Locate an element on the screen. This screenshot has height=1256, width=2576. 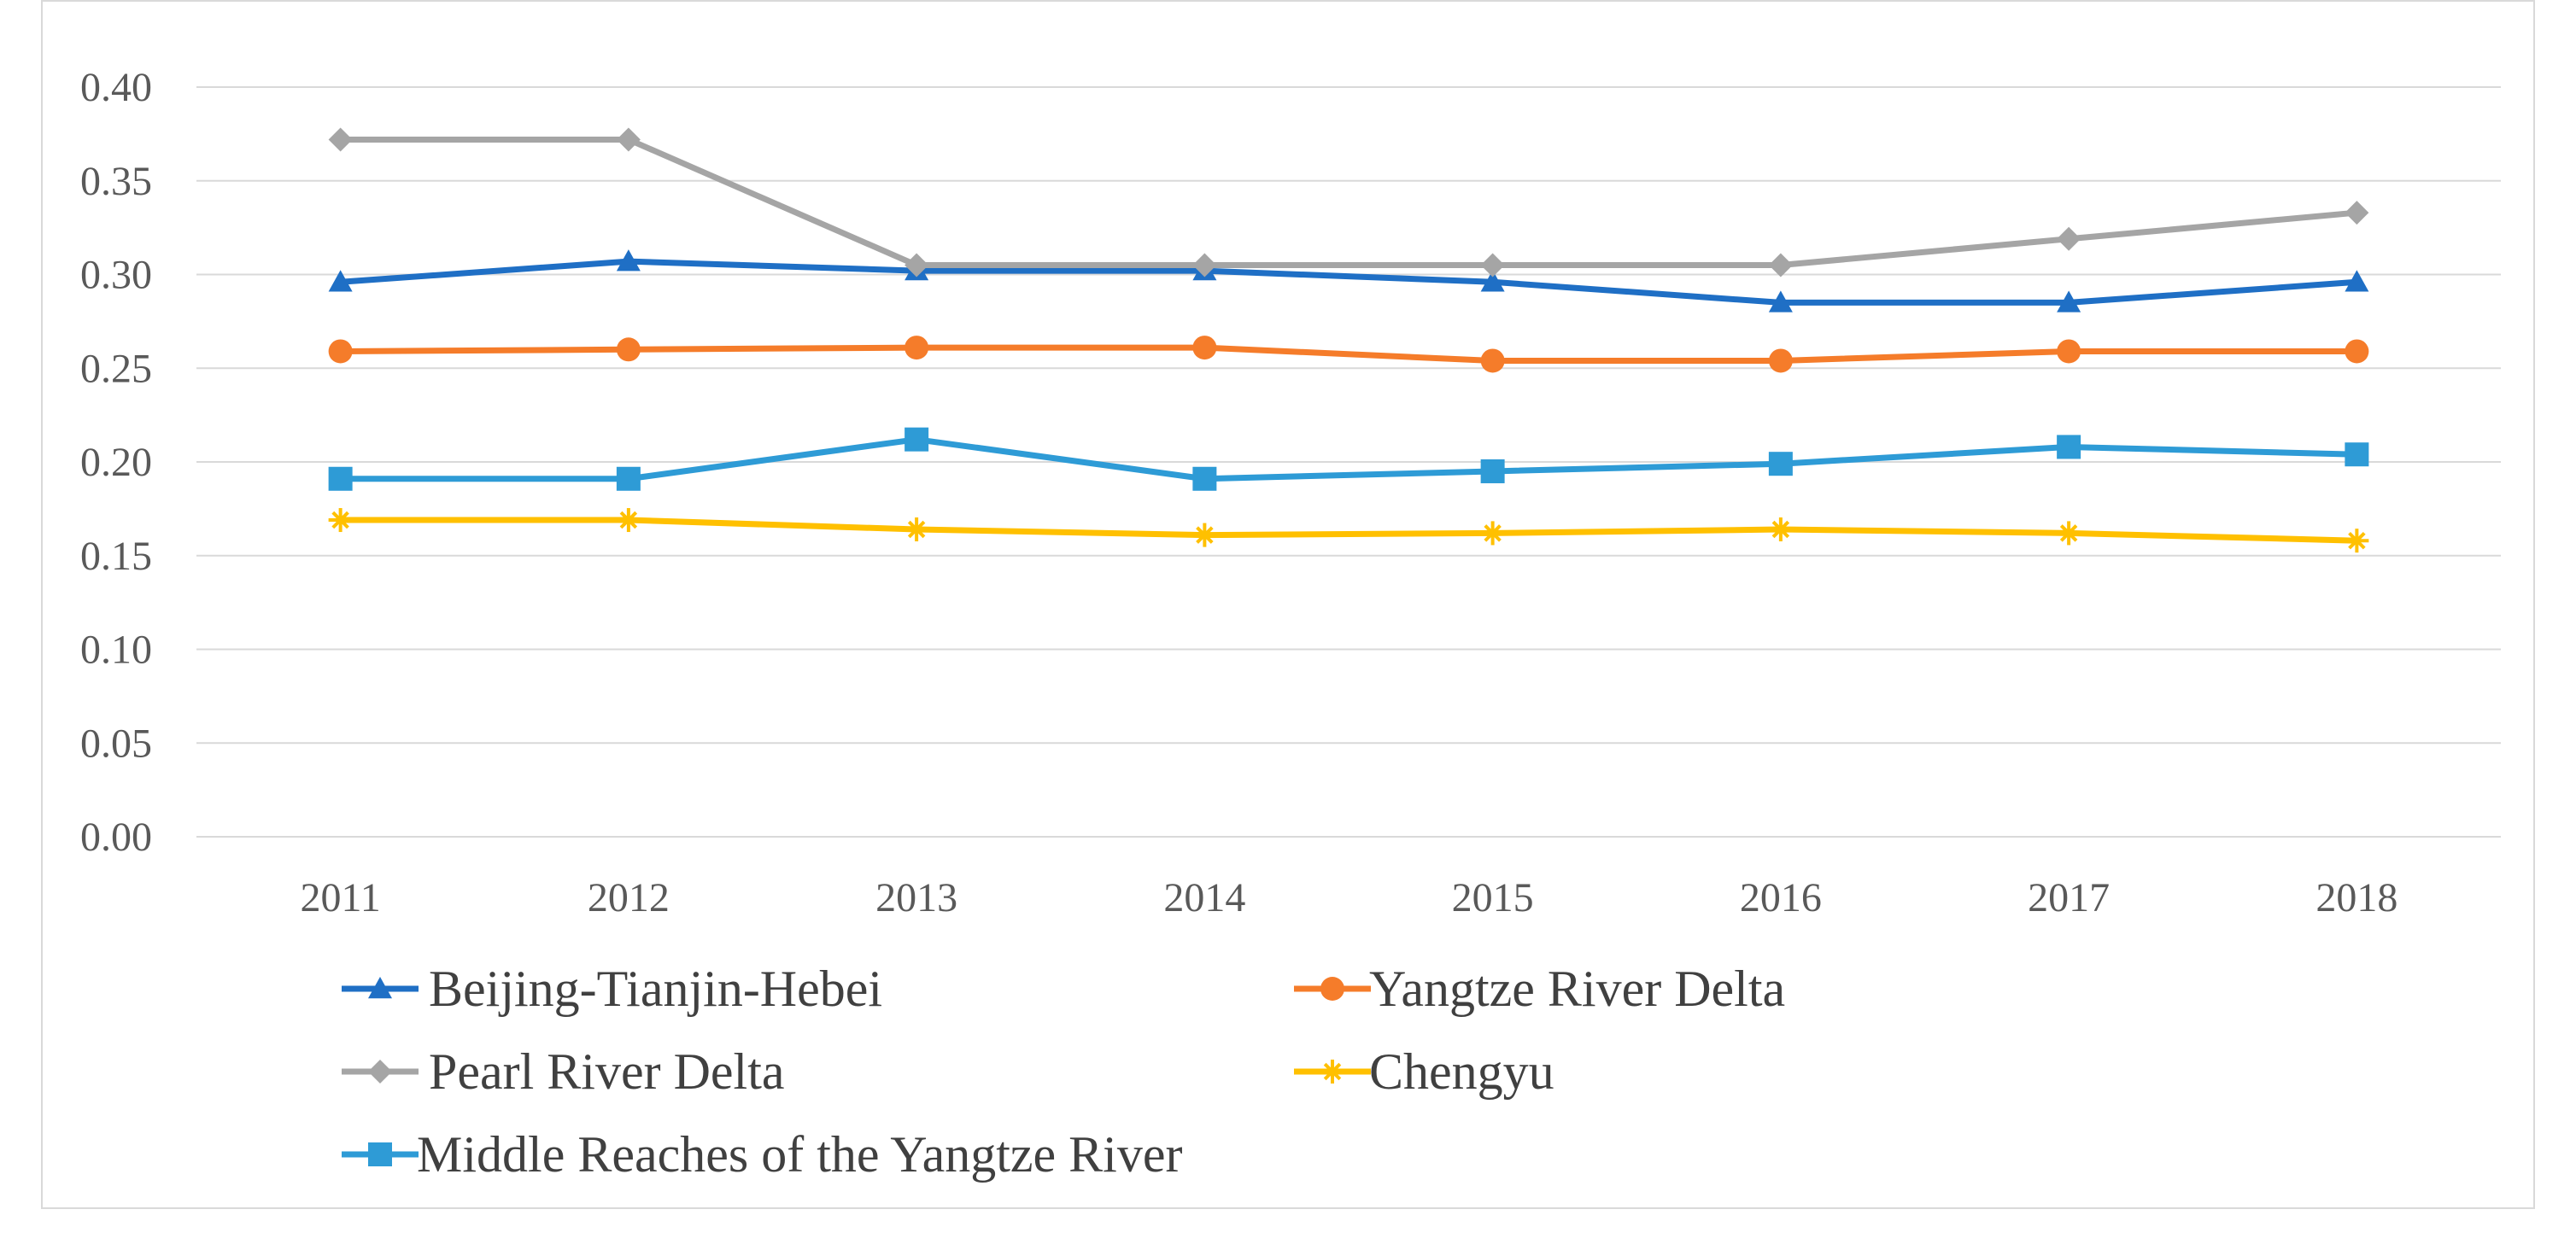
y-tick-label: 0.15 is located at coordinates (116, 556).